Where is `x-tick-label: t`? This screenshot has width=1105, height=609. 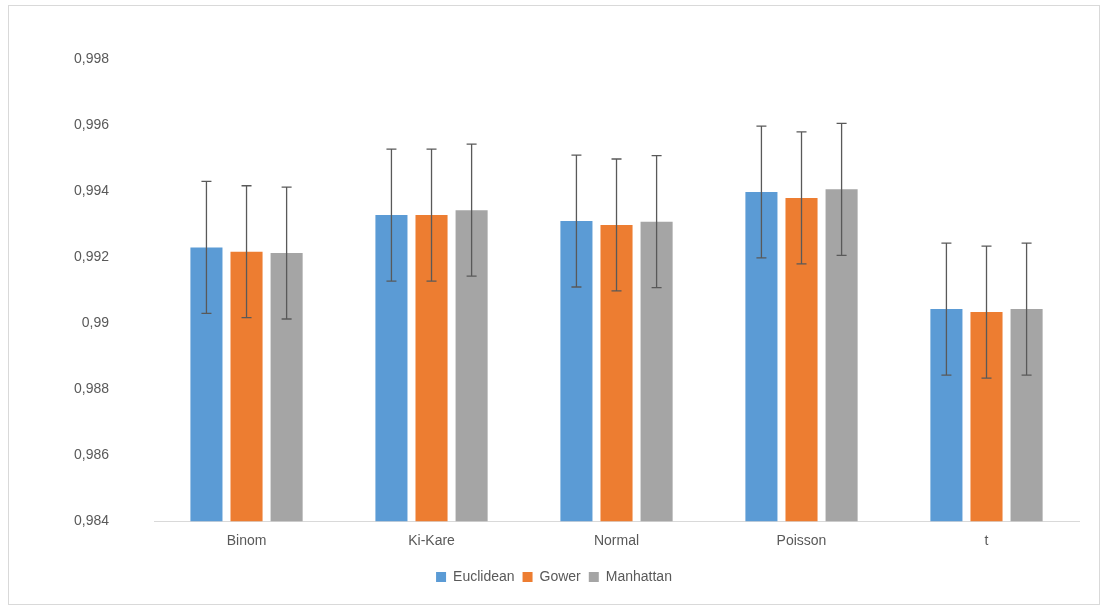
x-tick-label: t is located at coordinates (986, 540).